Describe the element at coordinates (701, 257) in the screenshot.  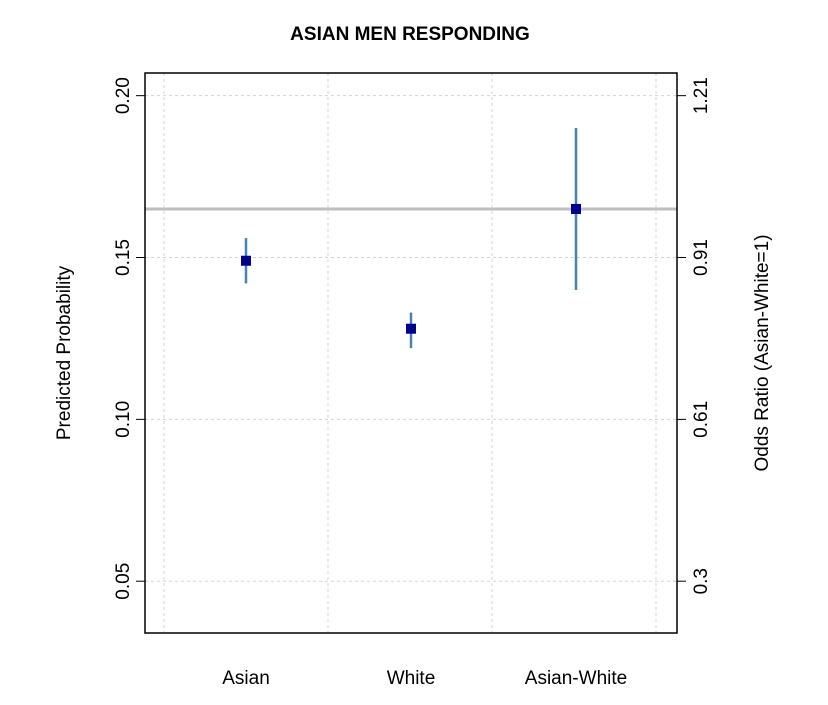
I see `y2-tick-label: 0.91` at that location.